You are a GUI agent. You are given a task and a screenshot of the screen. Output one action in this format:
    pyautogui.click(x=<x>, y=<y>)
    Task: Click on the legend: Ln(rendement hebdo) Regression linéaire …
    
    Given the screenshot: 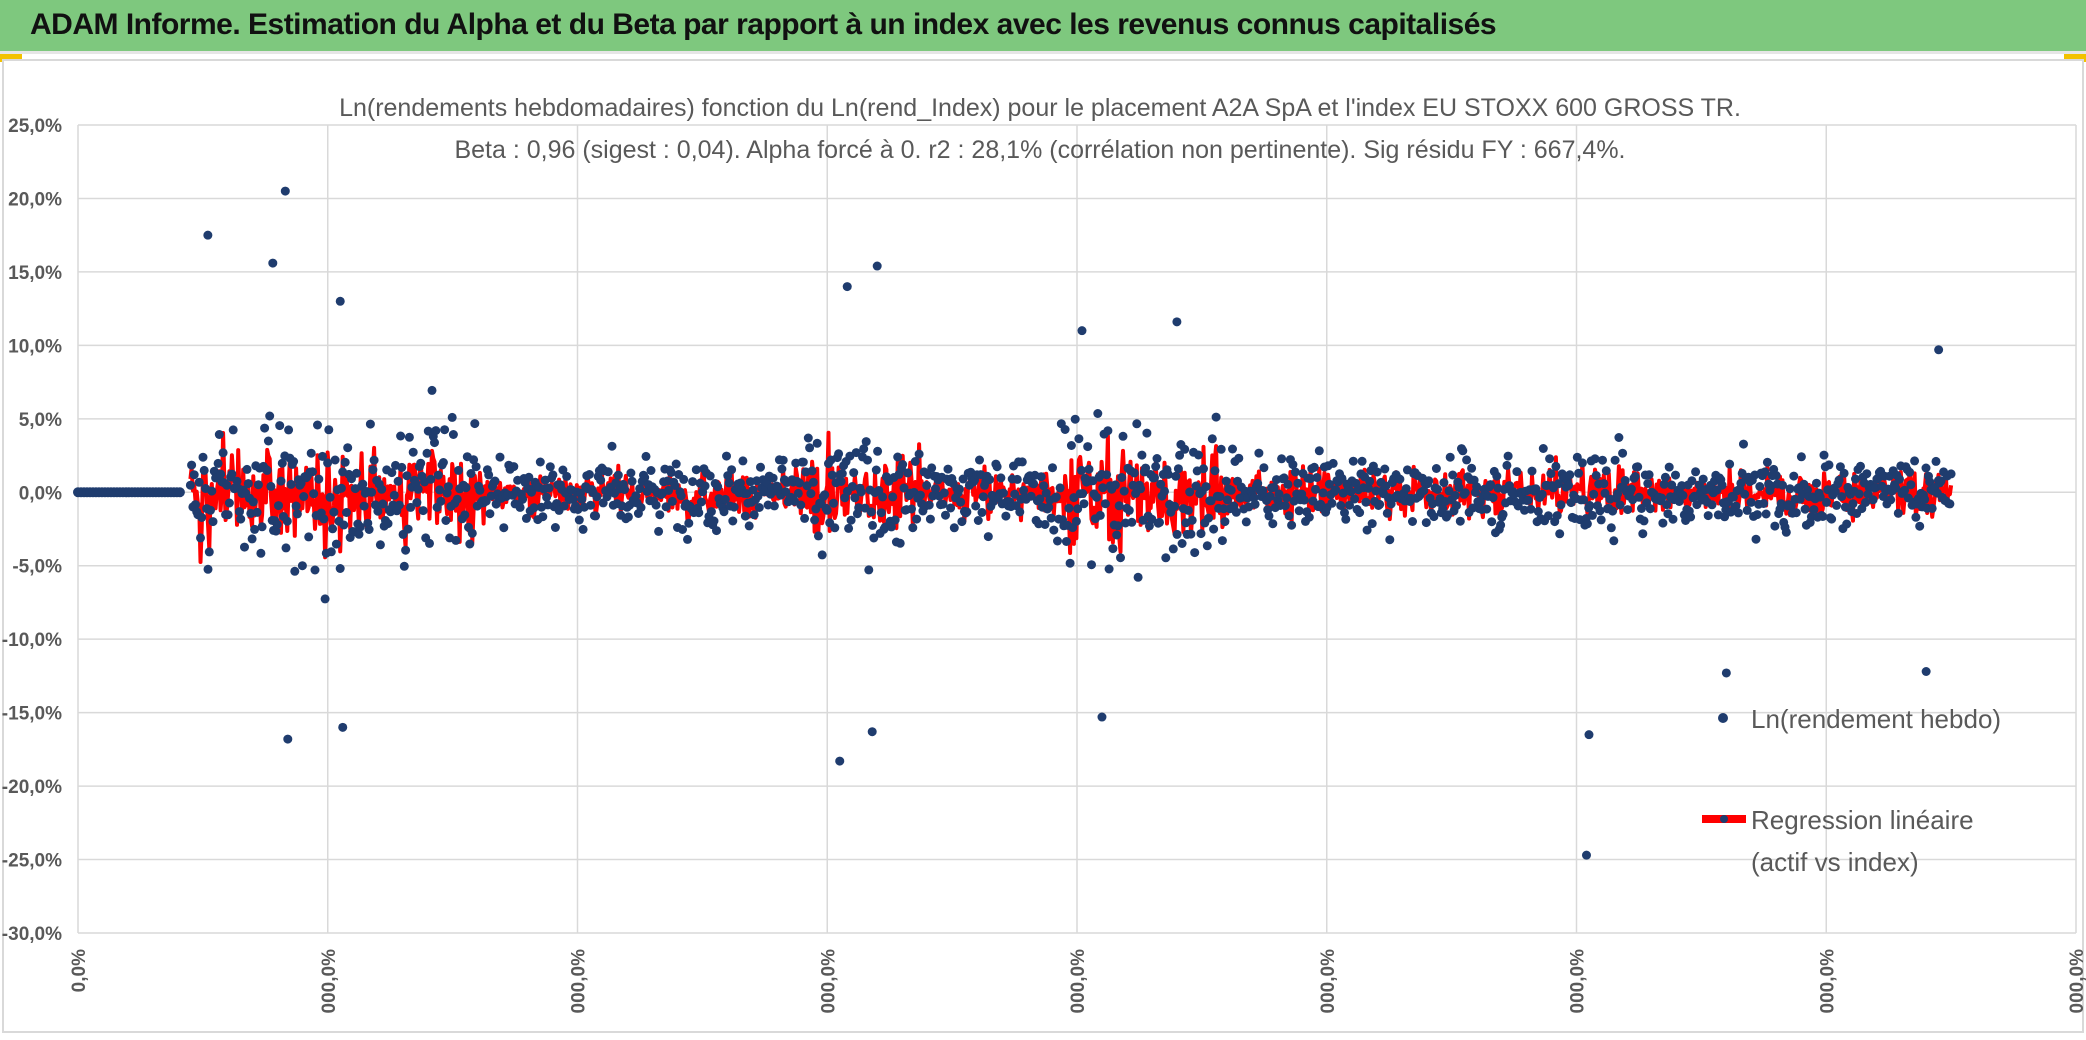 What is the action you would take?
    pyautogui.click(x=1851, y=790)
    